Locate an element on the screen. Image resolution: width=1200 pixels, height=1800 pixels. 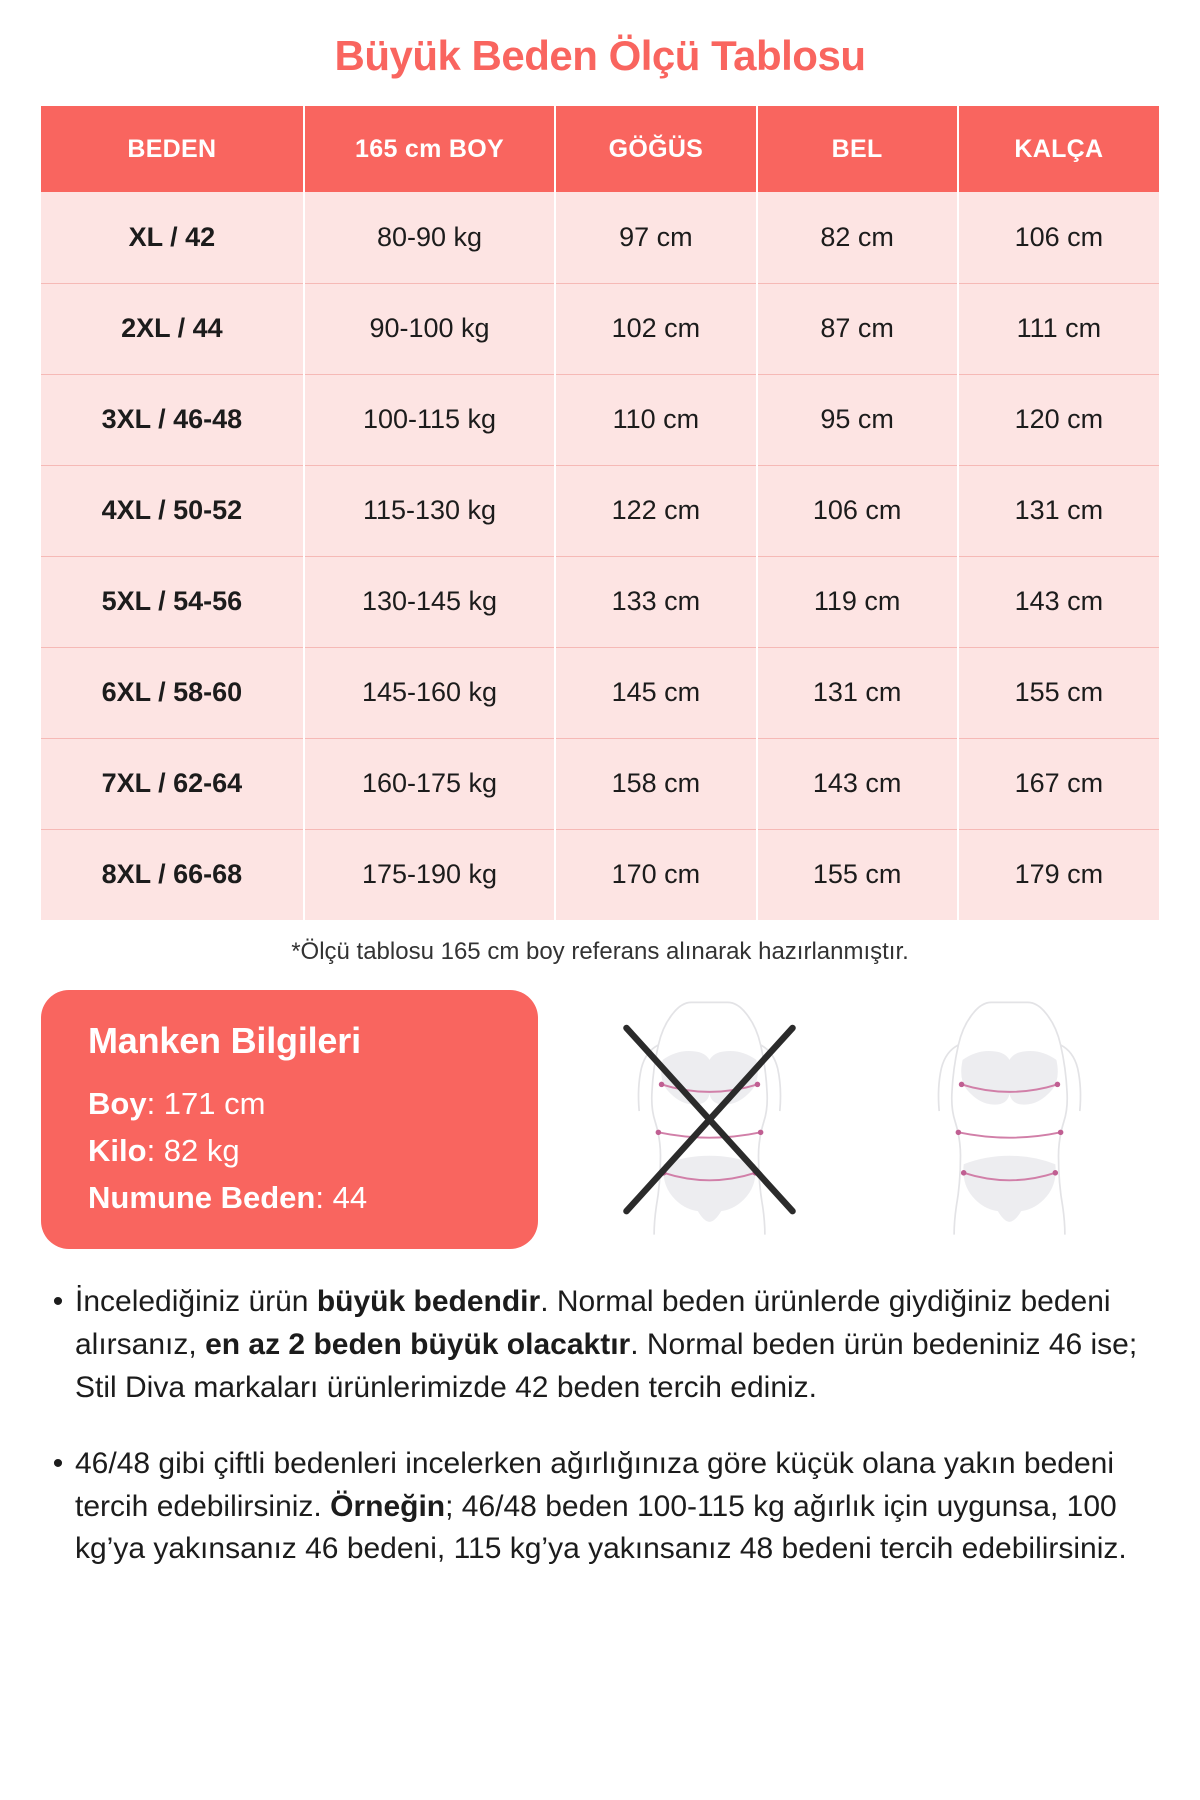
cell-kalca: 120 cm is located at coordinates (1058, 420).